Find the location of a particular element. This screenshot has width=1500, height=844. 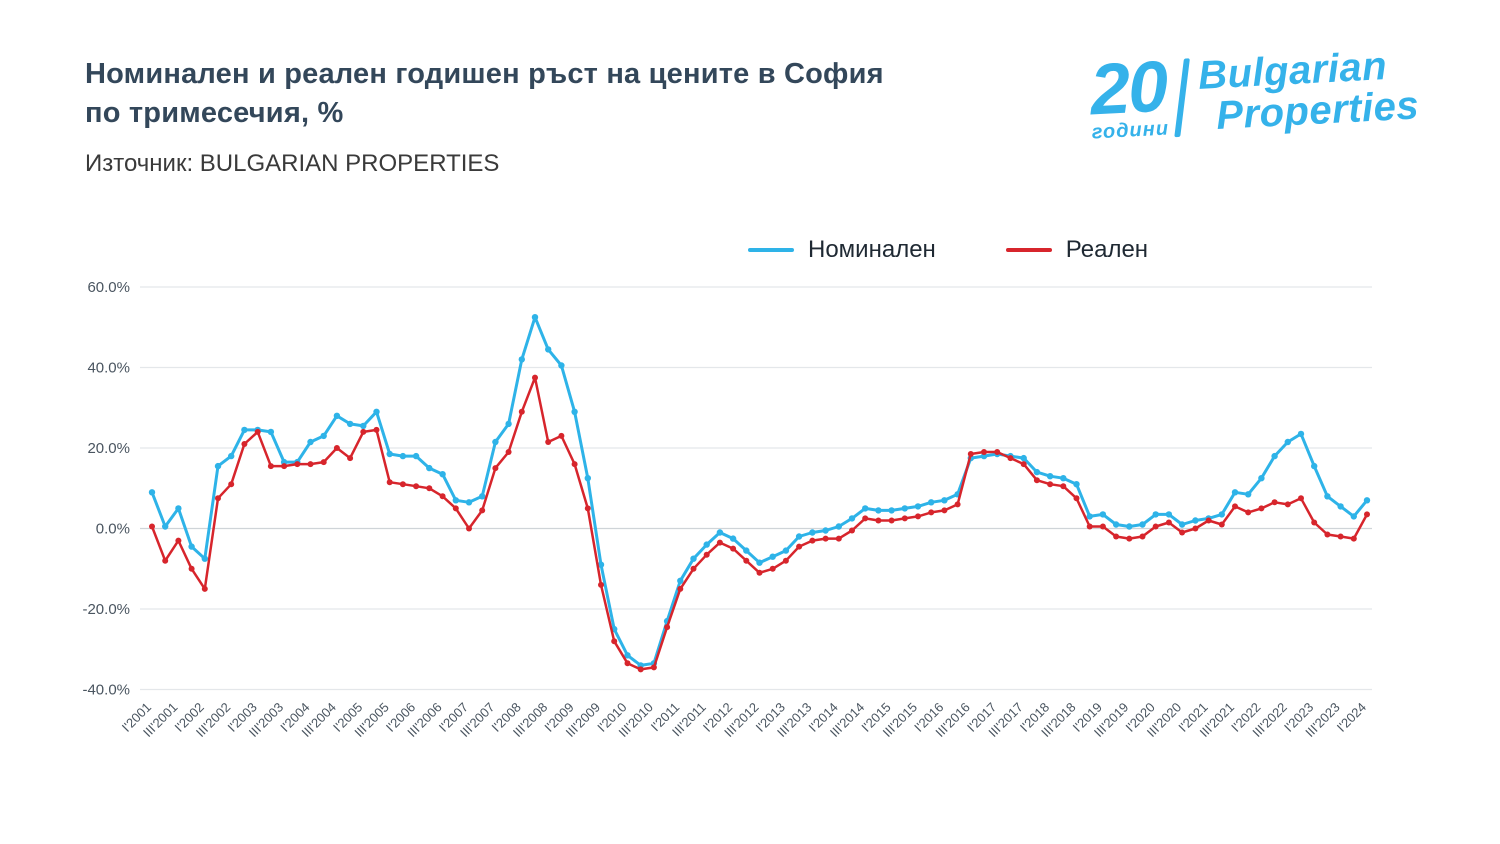

source-label: Източник: BULGARIAN PROPERTIES is located at coordinates (292, 163).